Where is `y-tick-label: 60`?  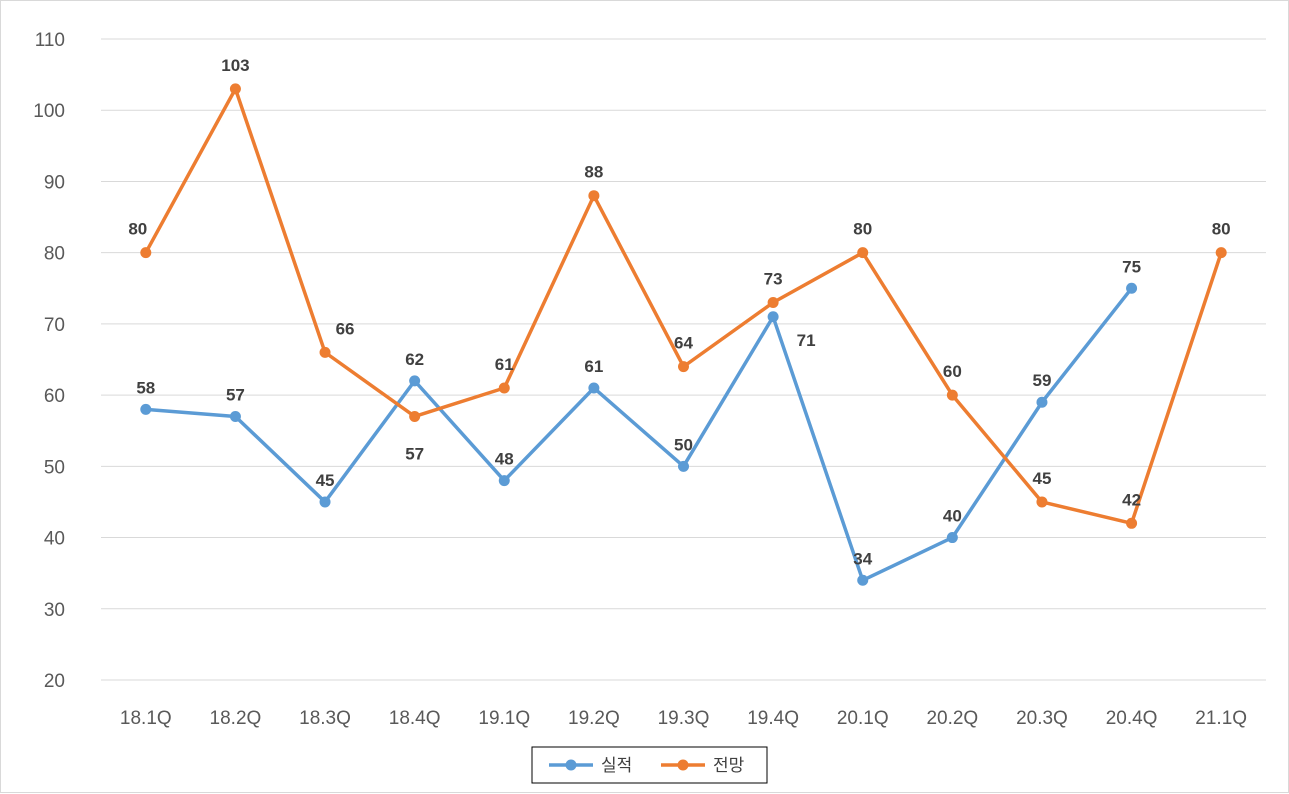
y-tick-label: 60 is located at coordinates (54, 396).